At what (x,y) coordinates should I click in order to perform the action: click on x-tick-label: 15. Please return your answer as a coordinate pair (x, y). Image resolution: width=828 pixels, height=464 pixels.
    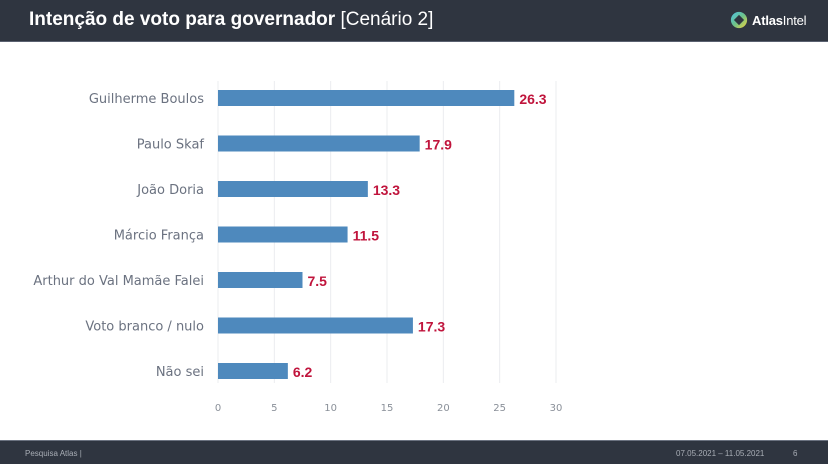
    Looking at the image, I should click on (387, 408).